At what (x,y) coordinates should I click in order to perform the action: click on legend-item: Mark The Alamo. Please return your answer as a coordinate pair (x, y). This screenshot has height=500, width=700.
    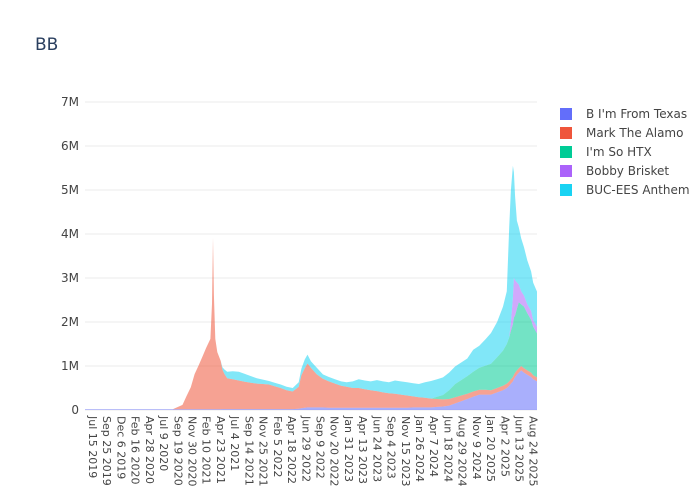
    Looking at the image, I should click on (621, 133).